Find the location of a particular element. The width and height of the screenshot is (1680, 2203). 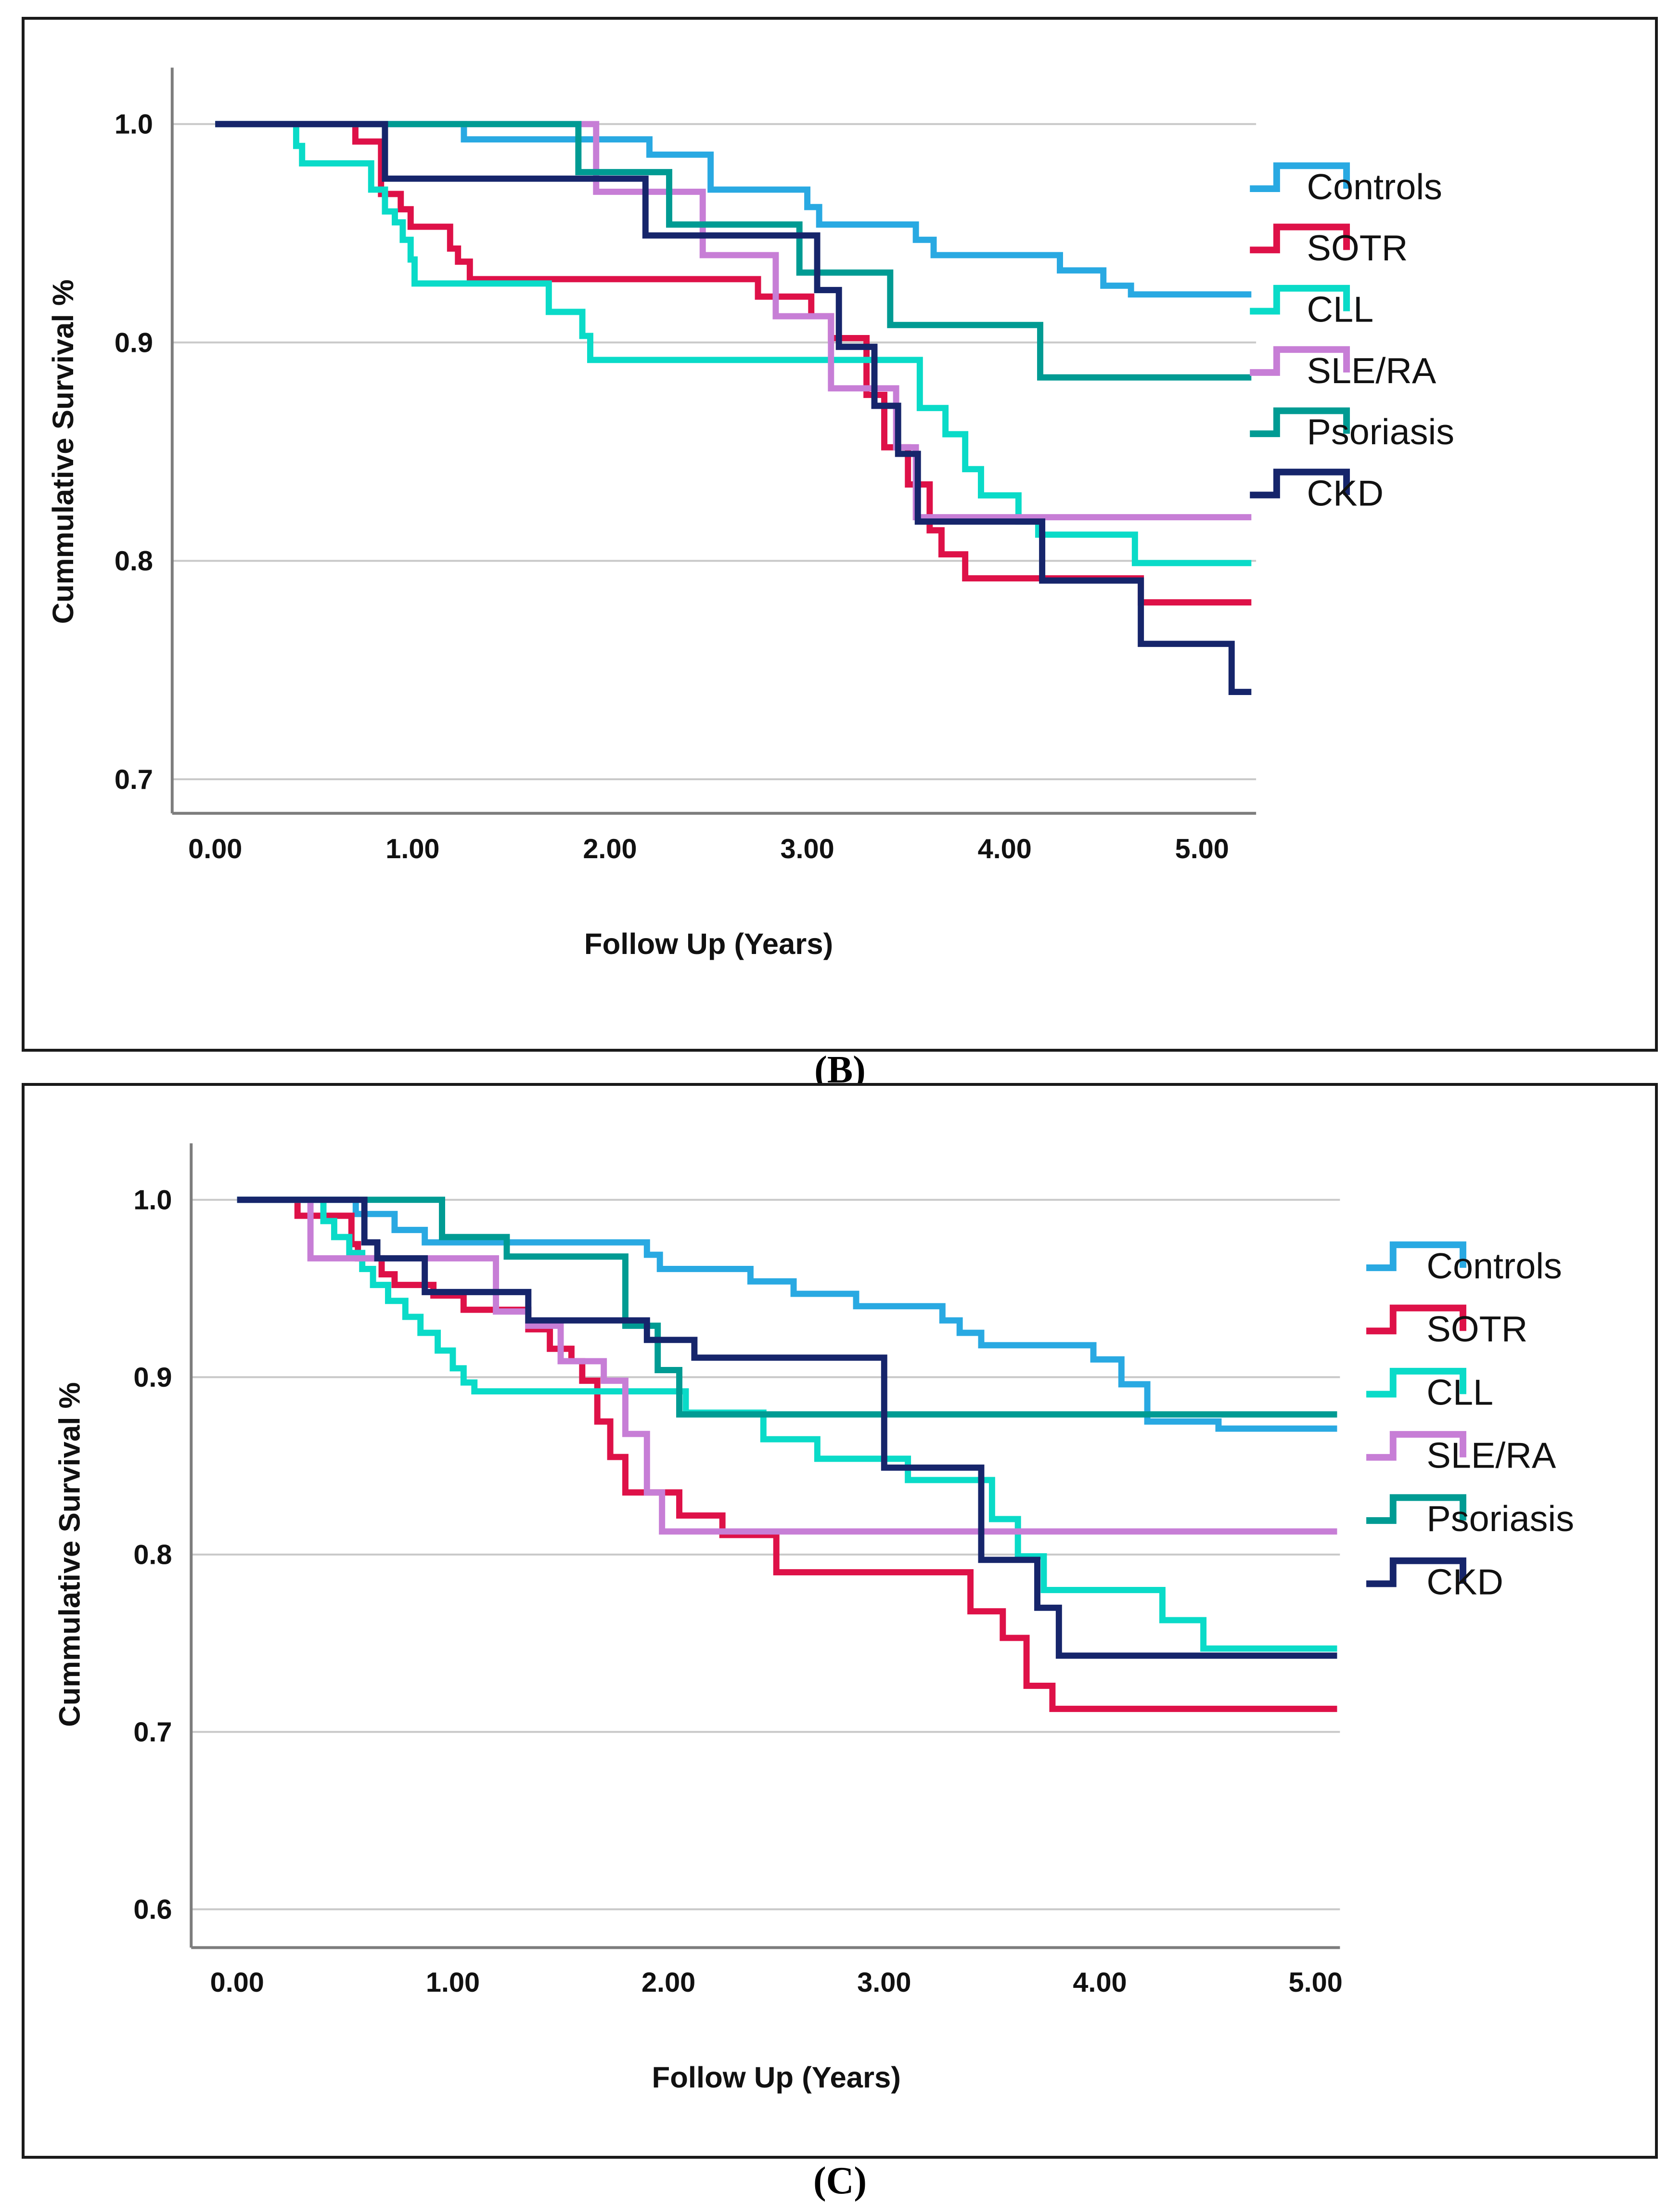

series-line-cll is located at coordinates (733, 344).